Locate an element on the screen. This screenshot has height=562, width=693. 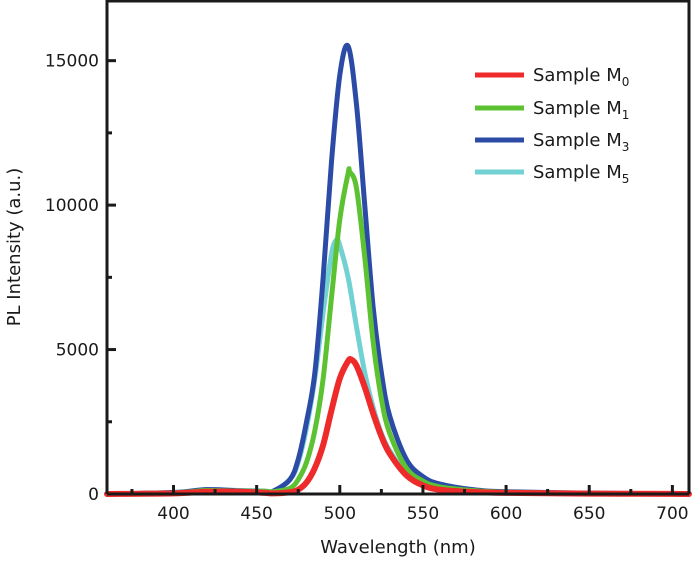
legend-label-m5: Sample M5 is located at coordinates (581, 174).